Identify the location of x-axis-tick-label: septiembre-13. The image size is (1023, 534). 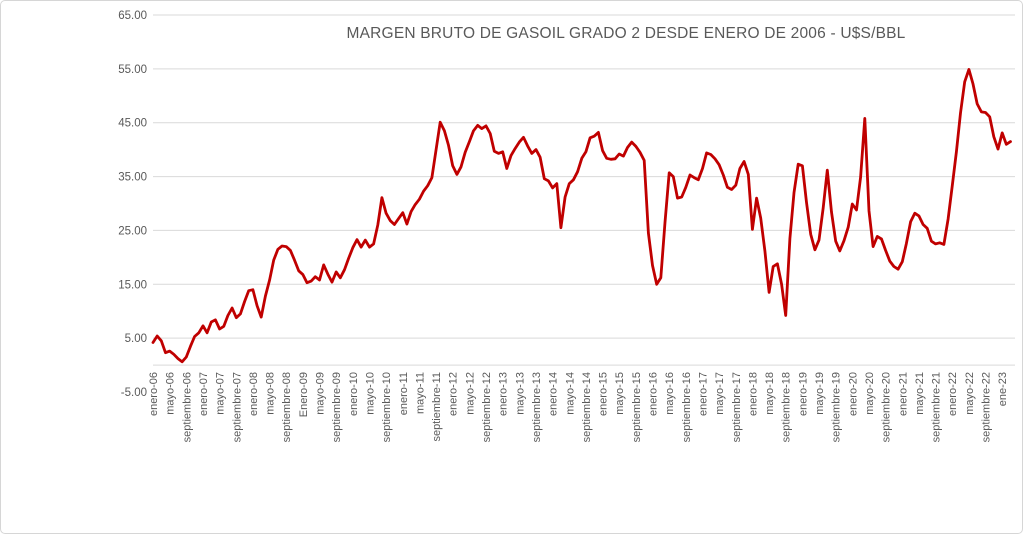
(537, 407).